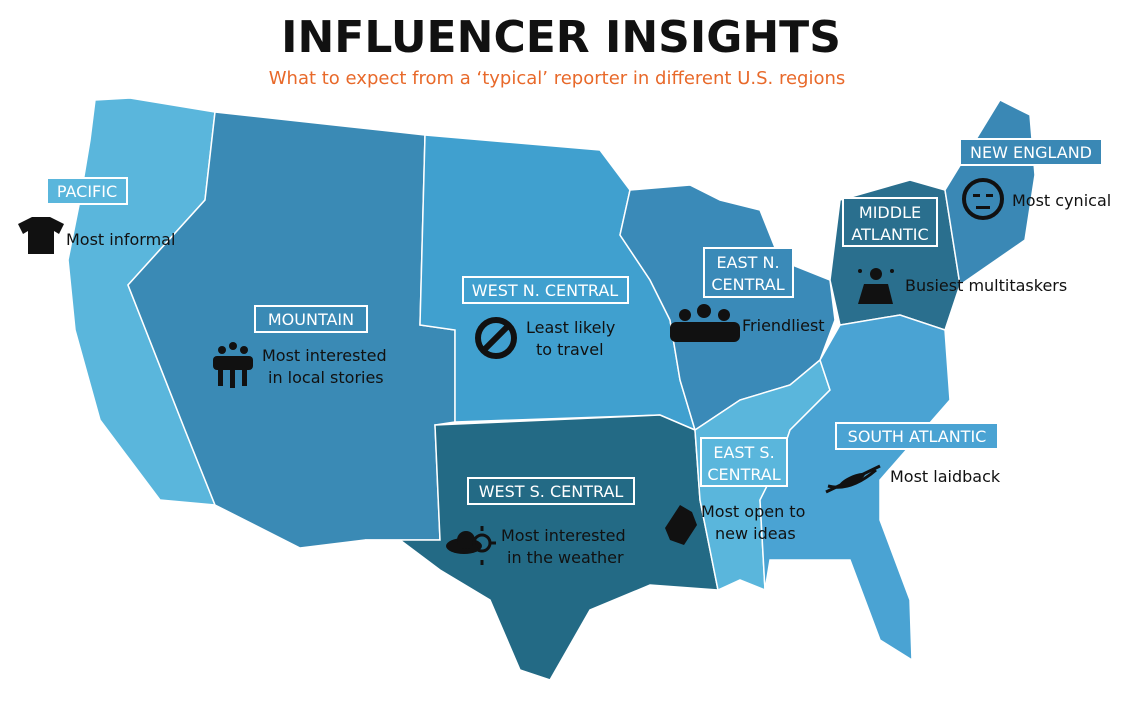 The height and width of the screenshot is (701, 1132). Describe the element at coordinates (120, 239) in the screenshot. I see `region-description: Most informal` at that location.